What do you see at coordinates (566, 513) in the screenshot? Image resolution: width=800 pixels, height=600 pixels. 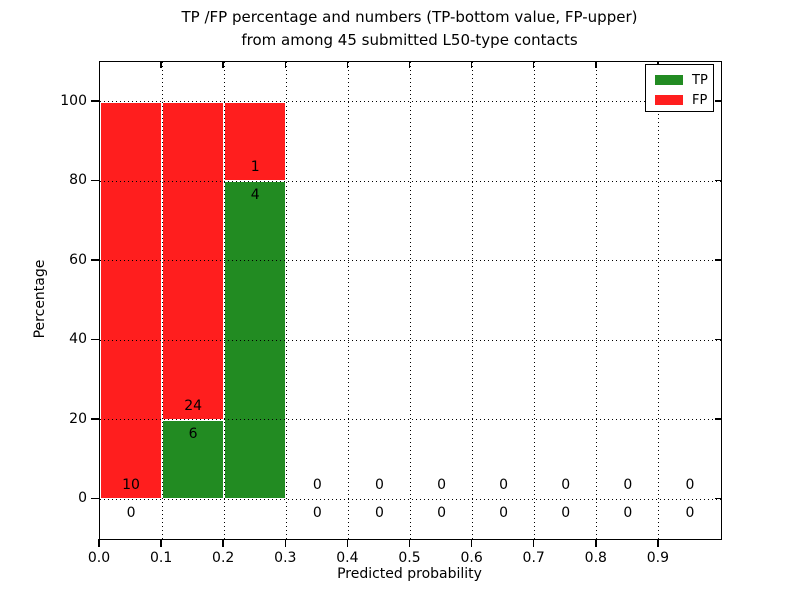 I see `annotation-tp-count-bin7: 0` at bounding box center [566, 513].